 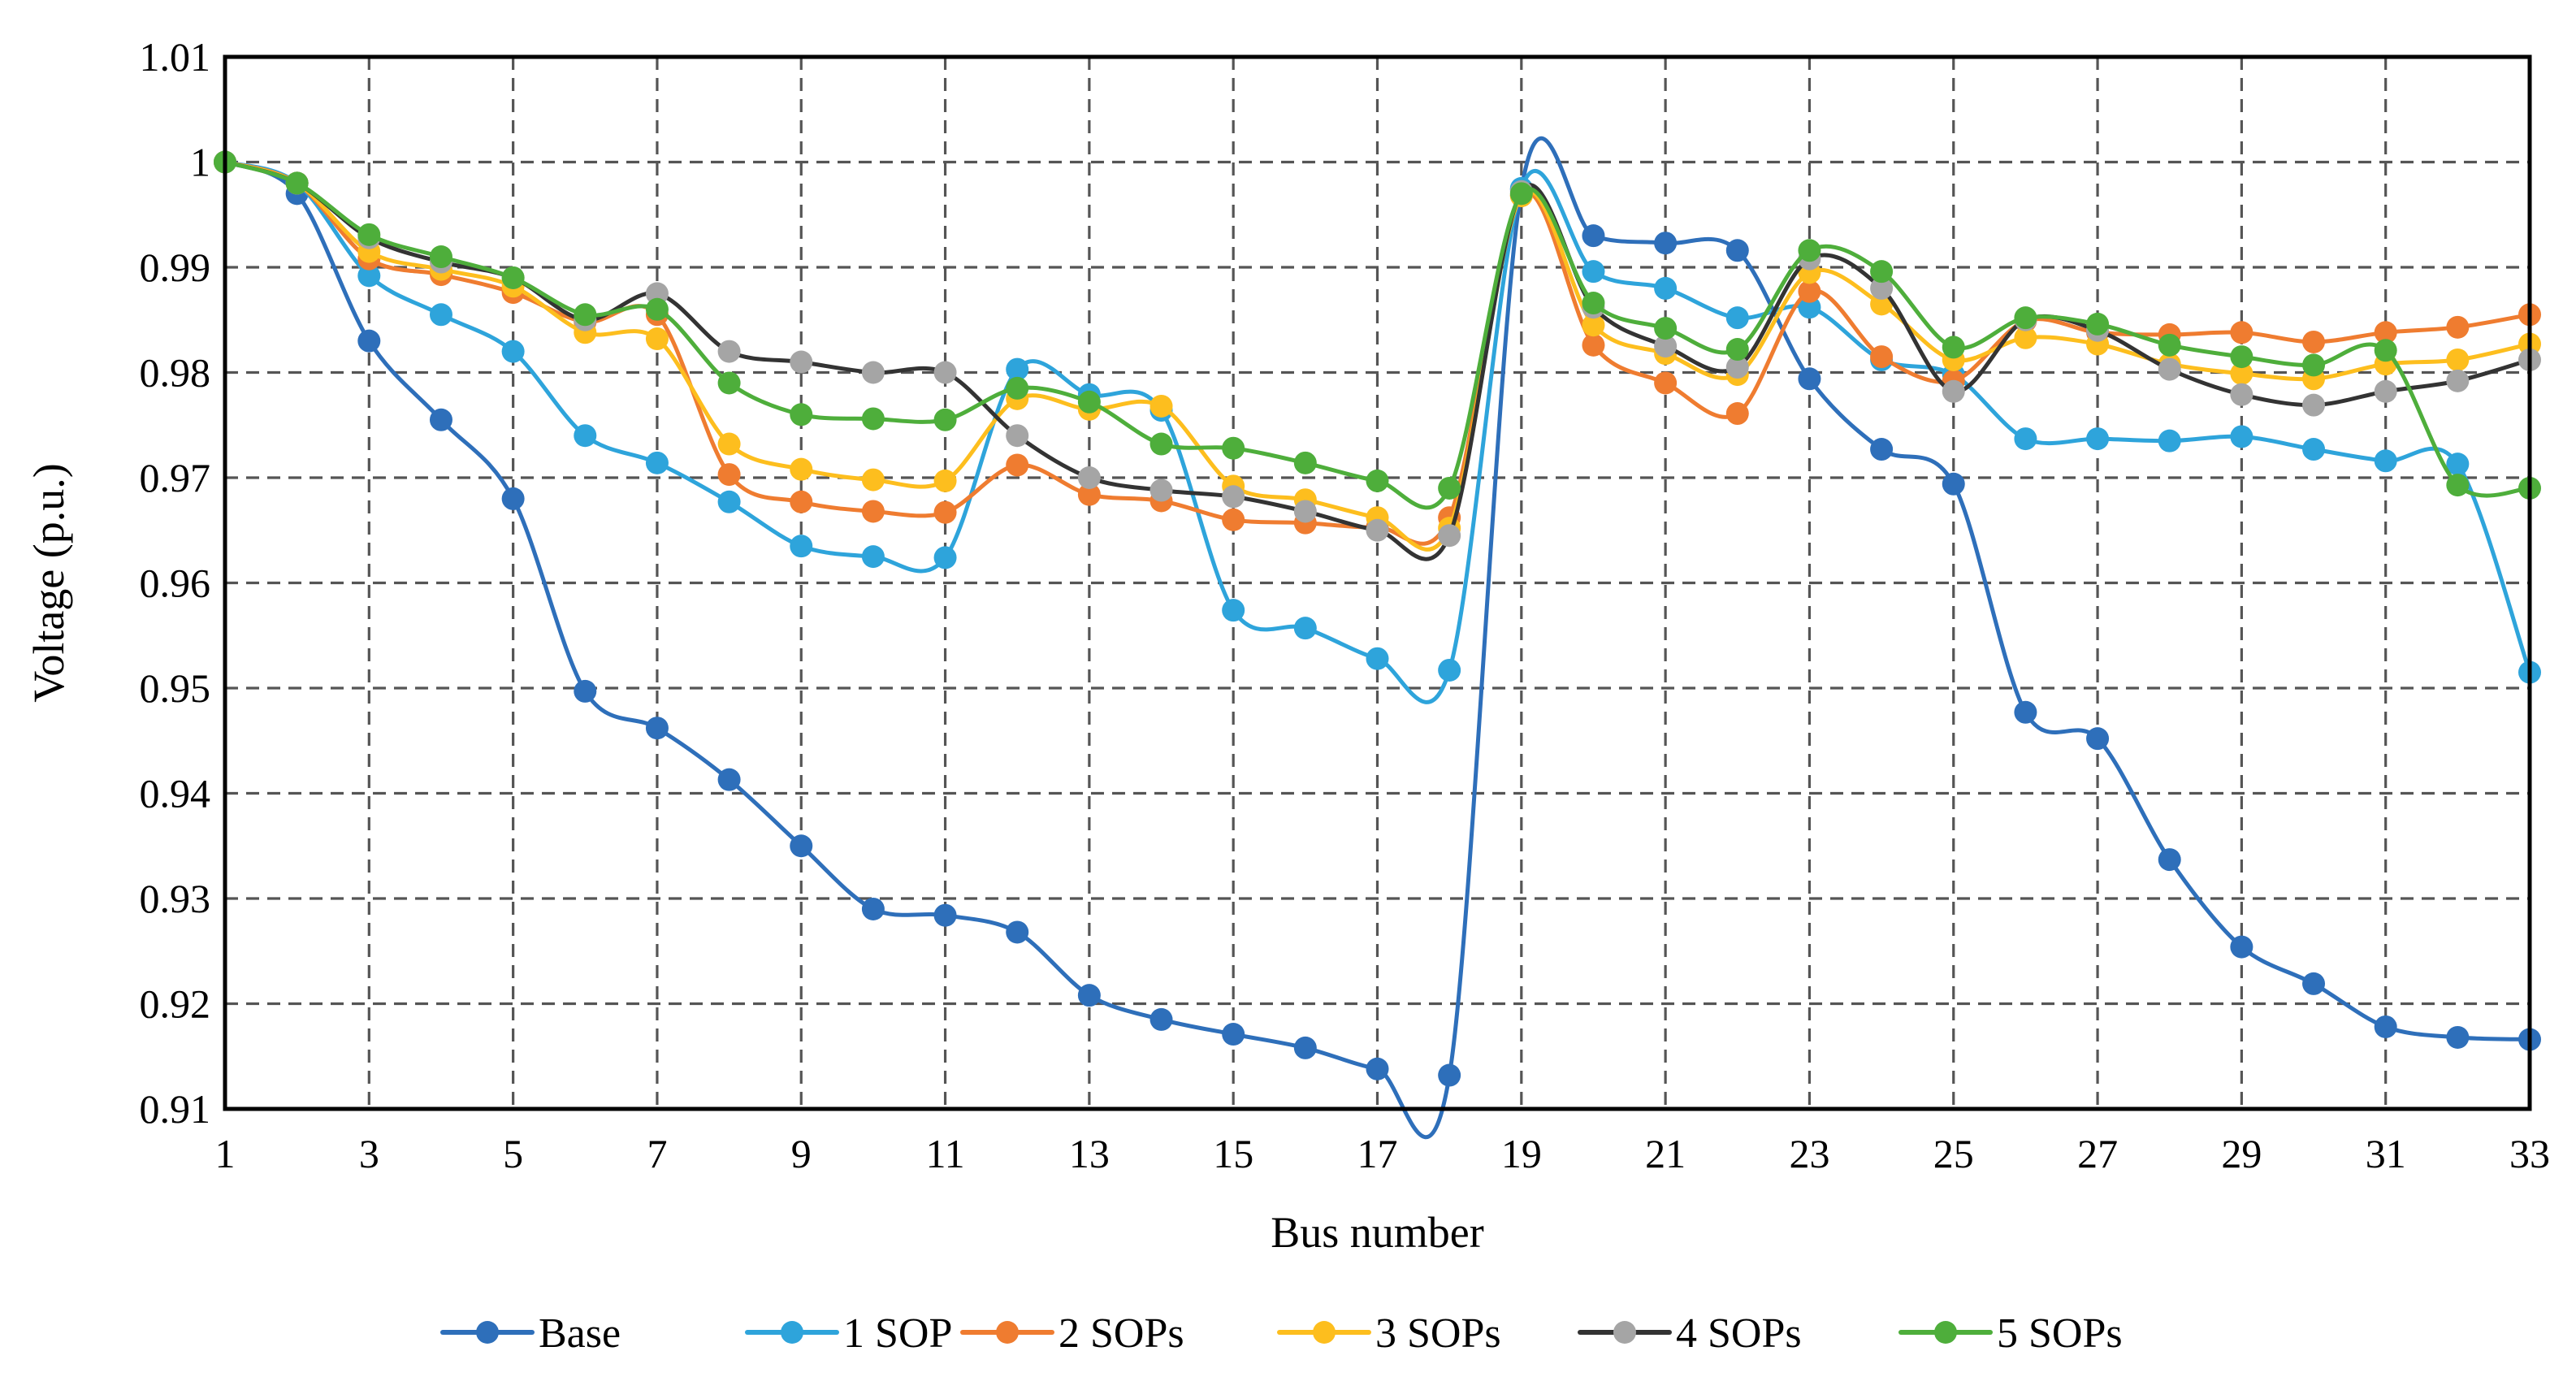 I want to click on x-tick-label: 29, so click(x=2241, y=1153).